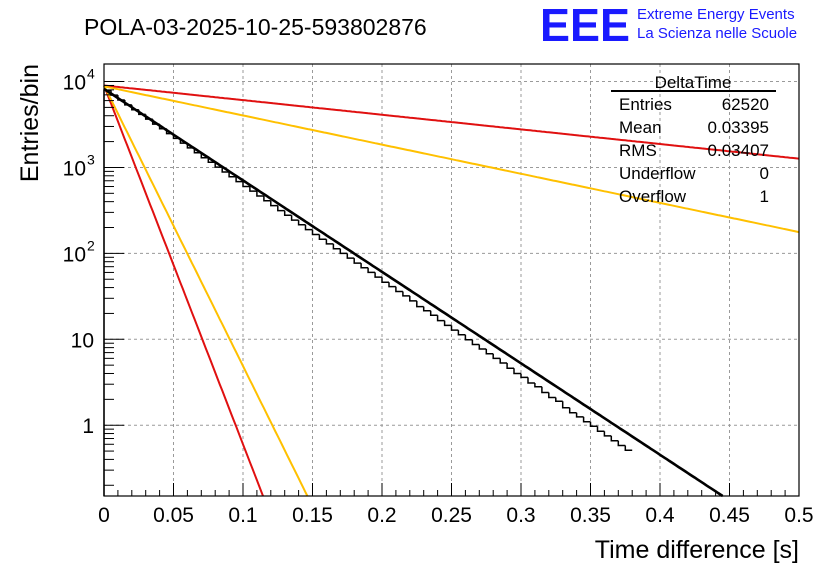 This screenshot has height=572, width=836. I want to click on x-tick-label: 0.1, so click(242, 515).